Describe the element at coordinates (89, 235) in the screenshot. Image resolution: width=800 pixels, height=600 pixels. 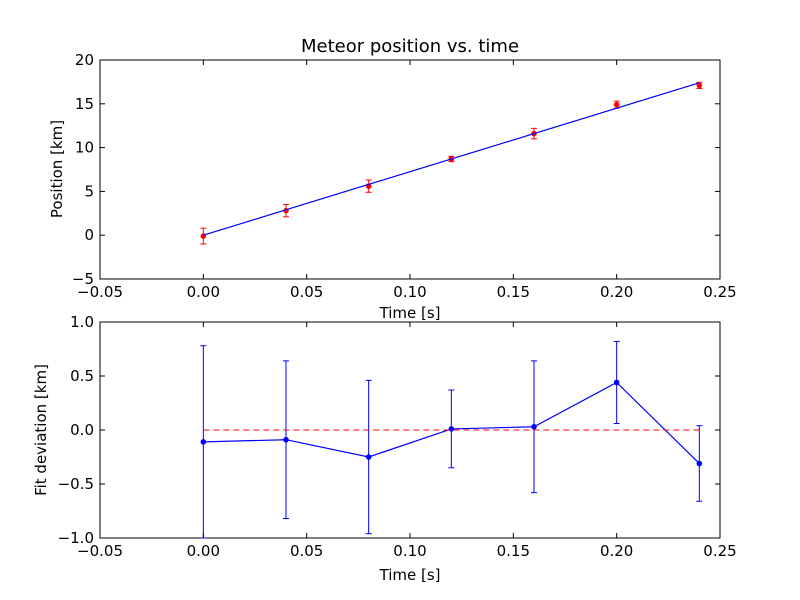
I see `y-tick-label: 0` at that location.